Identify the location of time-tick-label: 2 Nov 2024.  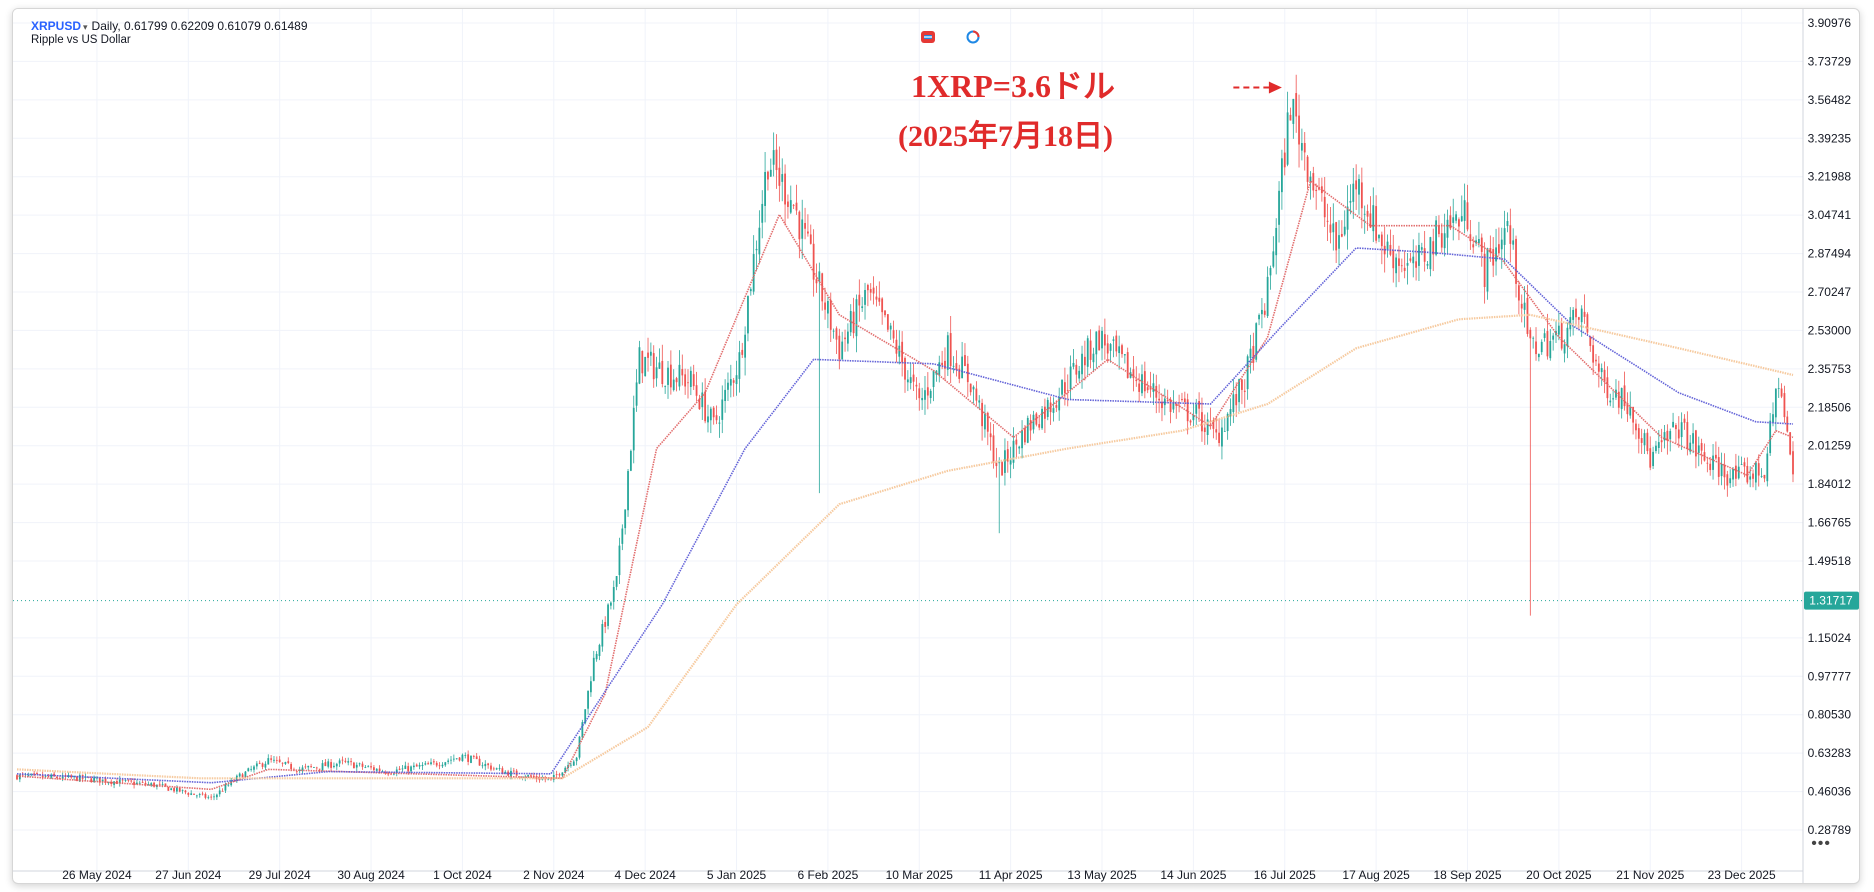
(554, 875).